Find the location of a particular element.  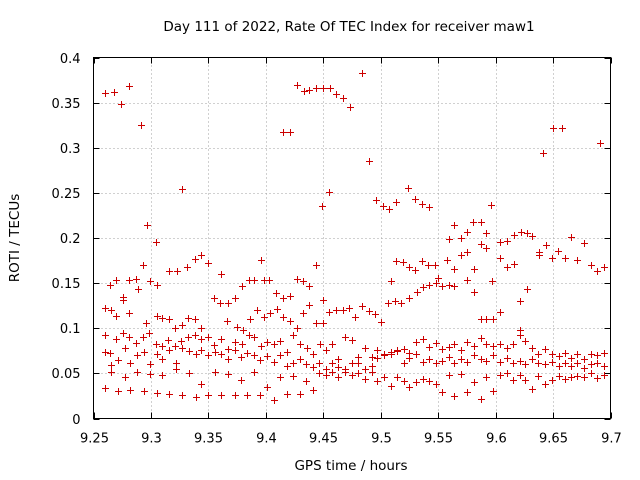

x-tick-label: 9.45 is located at coordinates (323, 439).